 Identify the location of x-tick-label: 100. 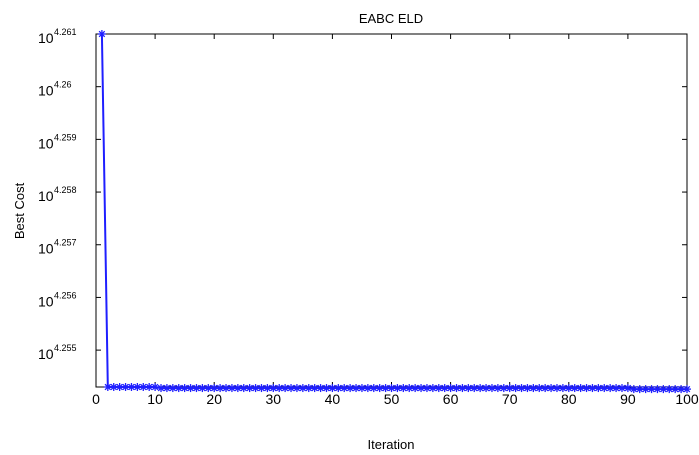
(687, 399).